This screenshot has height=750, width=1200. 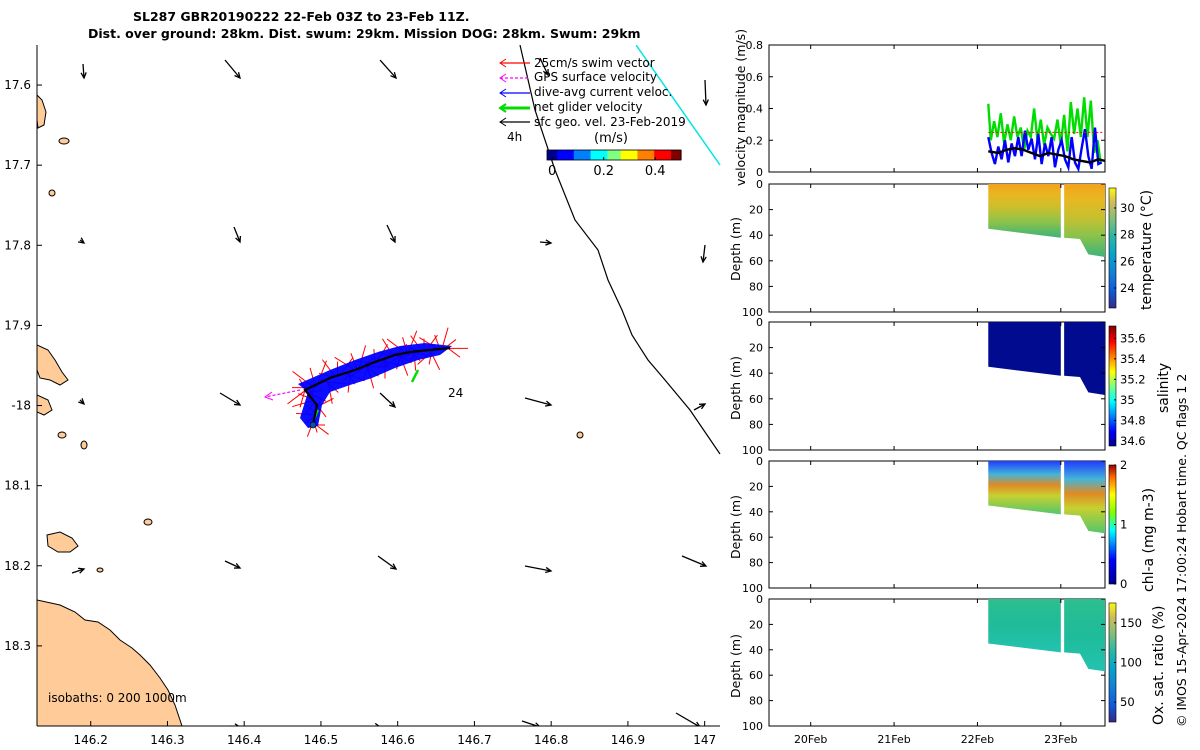 I want to click on heatmap-colorbar, so click(x=1112, y=386).